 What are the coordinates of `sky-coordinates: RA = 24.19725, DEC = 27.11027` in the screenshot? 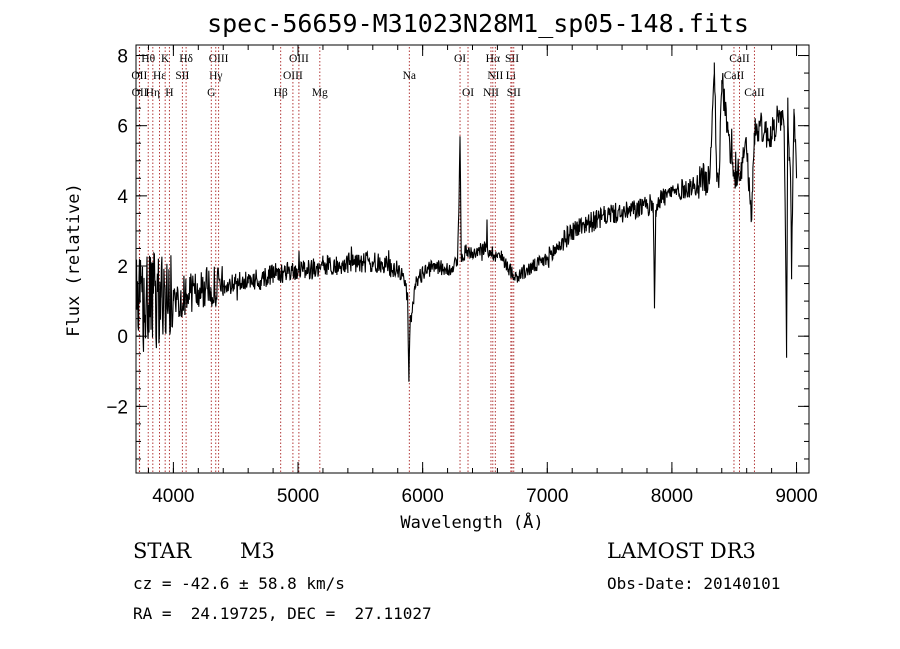 It's located at (282, 613).